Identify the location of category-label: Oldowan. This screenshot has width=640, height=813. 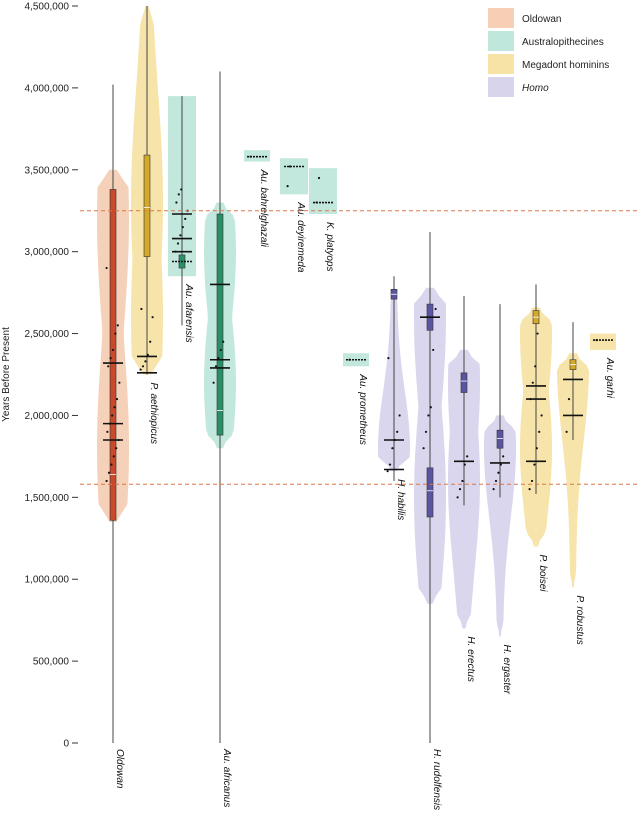
(119, 769).